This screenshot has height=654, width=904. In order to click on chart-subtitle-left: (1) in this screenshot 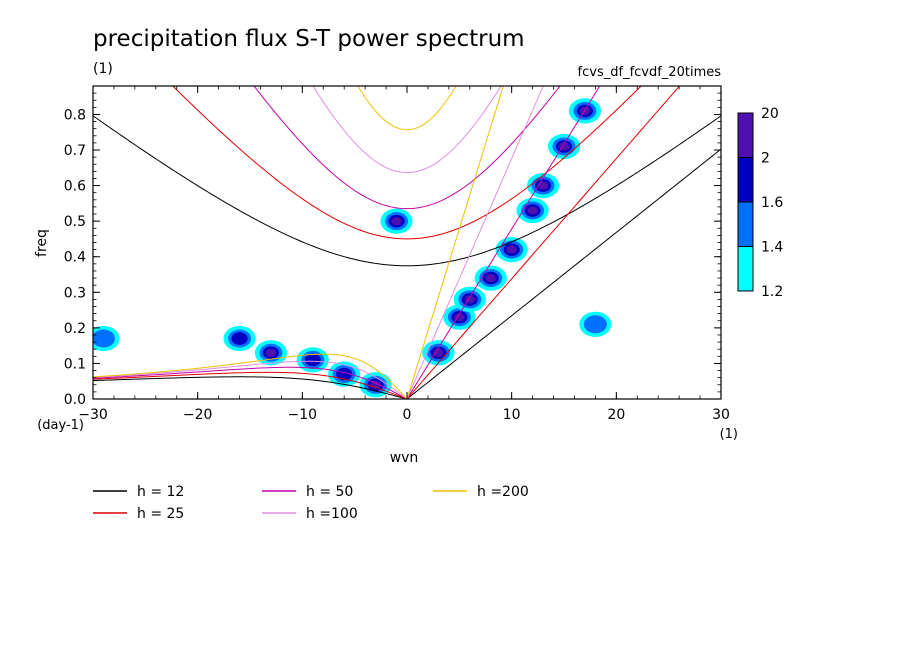, I will do `click(103, 69)`.